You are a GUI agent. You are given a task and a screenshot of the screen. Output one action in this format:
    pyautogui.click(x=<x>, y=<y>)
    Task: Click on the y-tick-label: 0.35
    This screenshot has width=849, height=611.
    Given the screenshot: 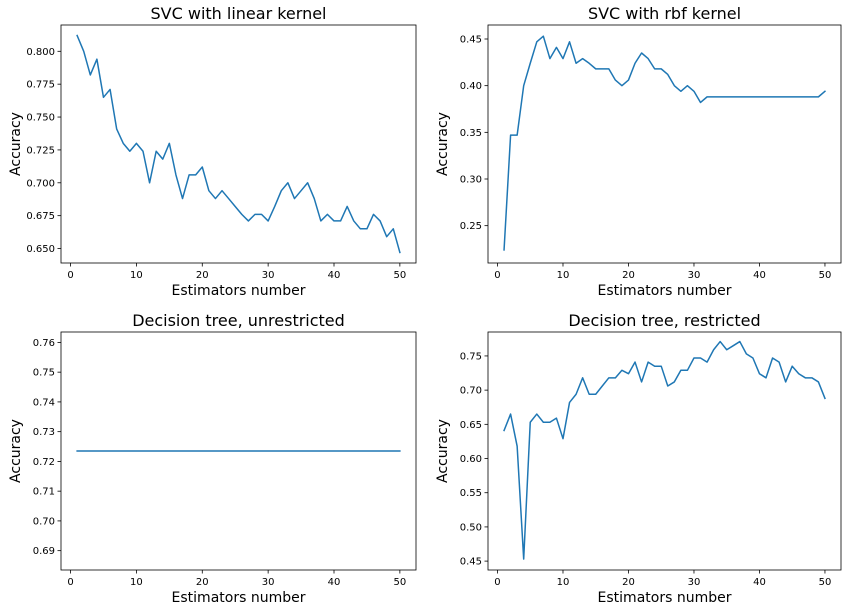 What is the action you would take?
    pyautogui.click(x=471, y=133)
    